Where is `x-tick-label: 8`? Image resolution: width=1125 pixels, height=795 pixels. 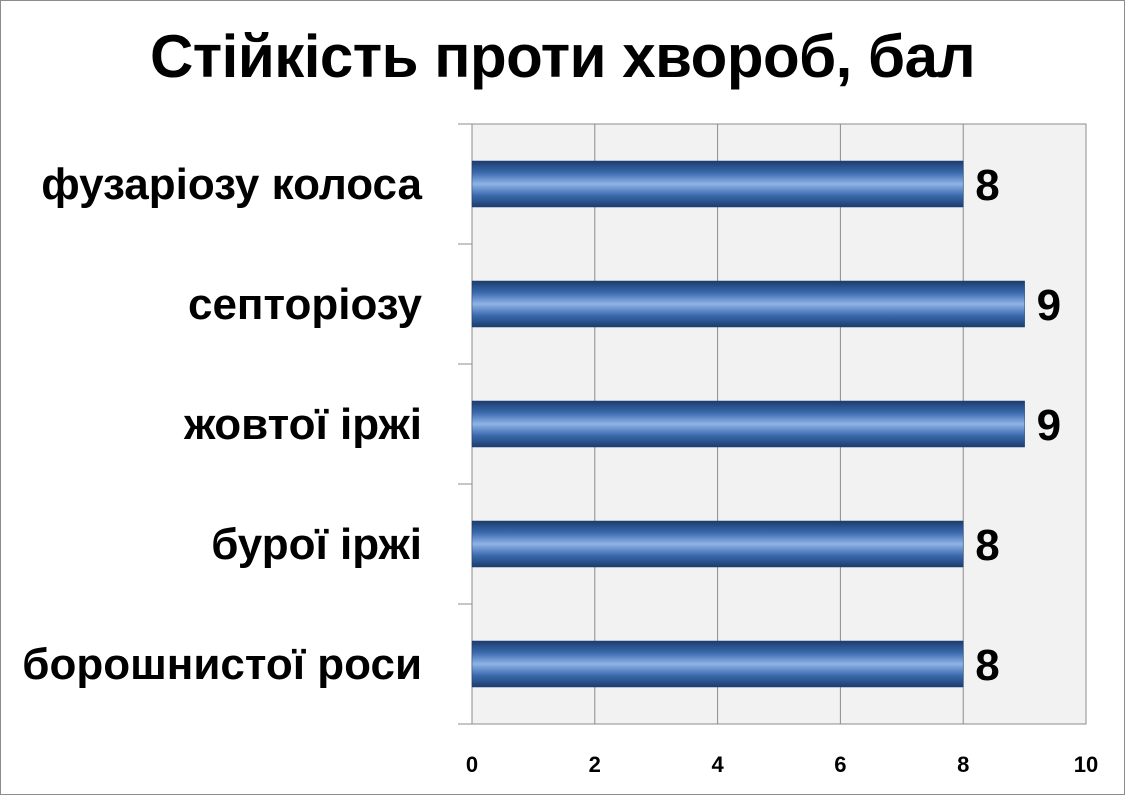 x-tick-label: 8 is located at coordinates (963, 764).